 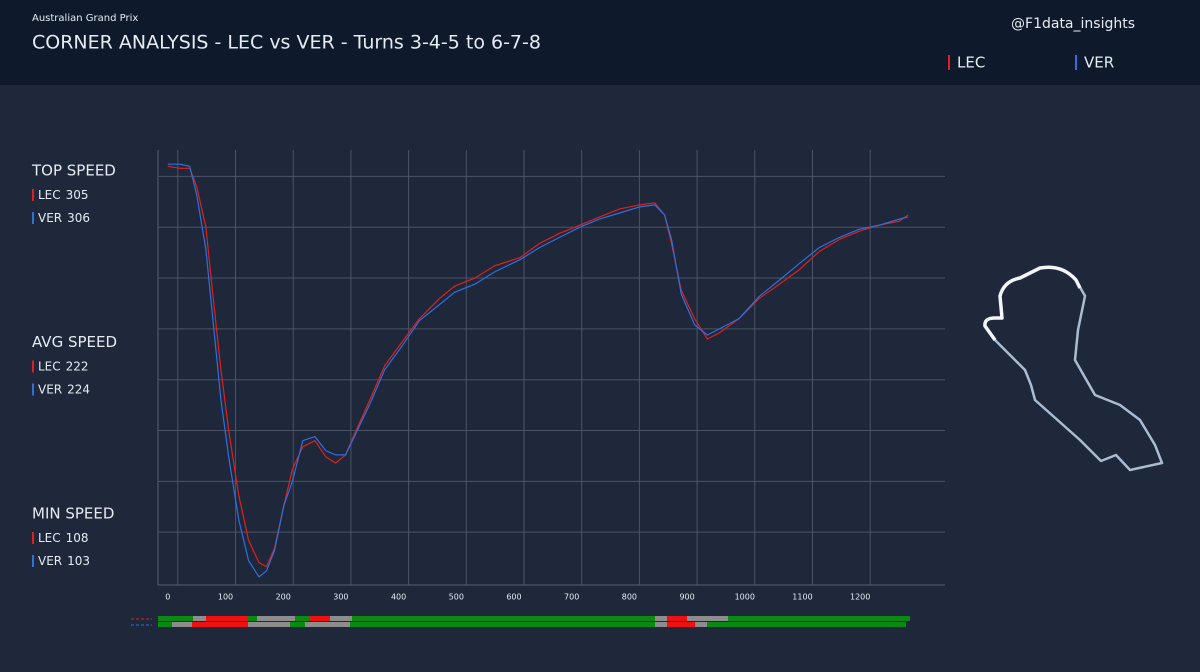 What do you see at coordinates (600, 42) in the screenshot?
I see `header-band` at bounding box center [600, 42].